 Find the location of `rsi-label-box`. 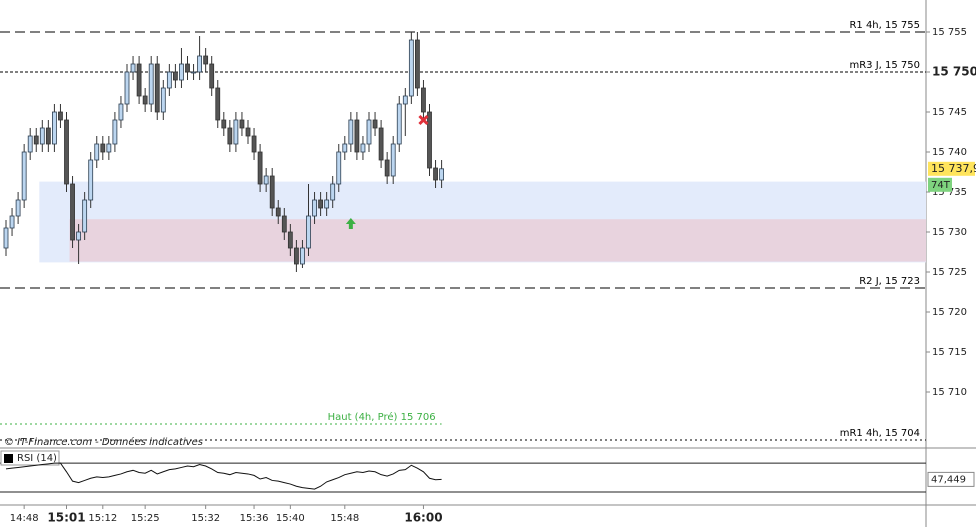

rsi-label-box is located at coordinates (30, 458).